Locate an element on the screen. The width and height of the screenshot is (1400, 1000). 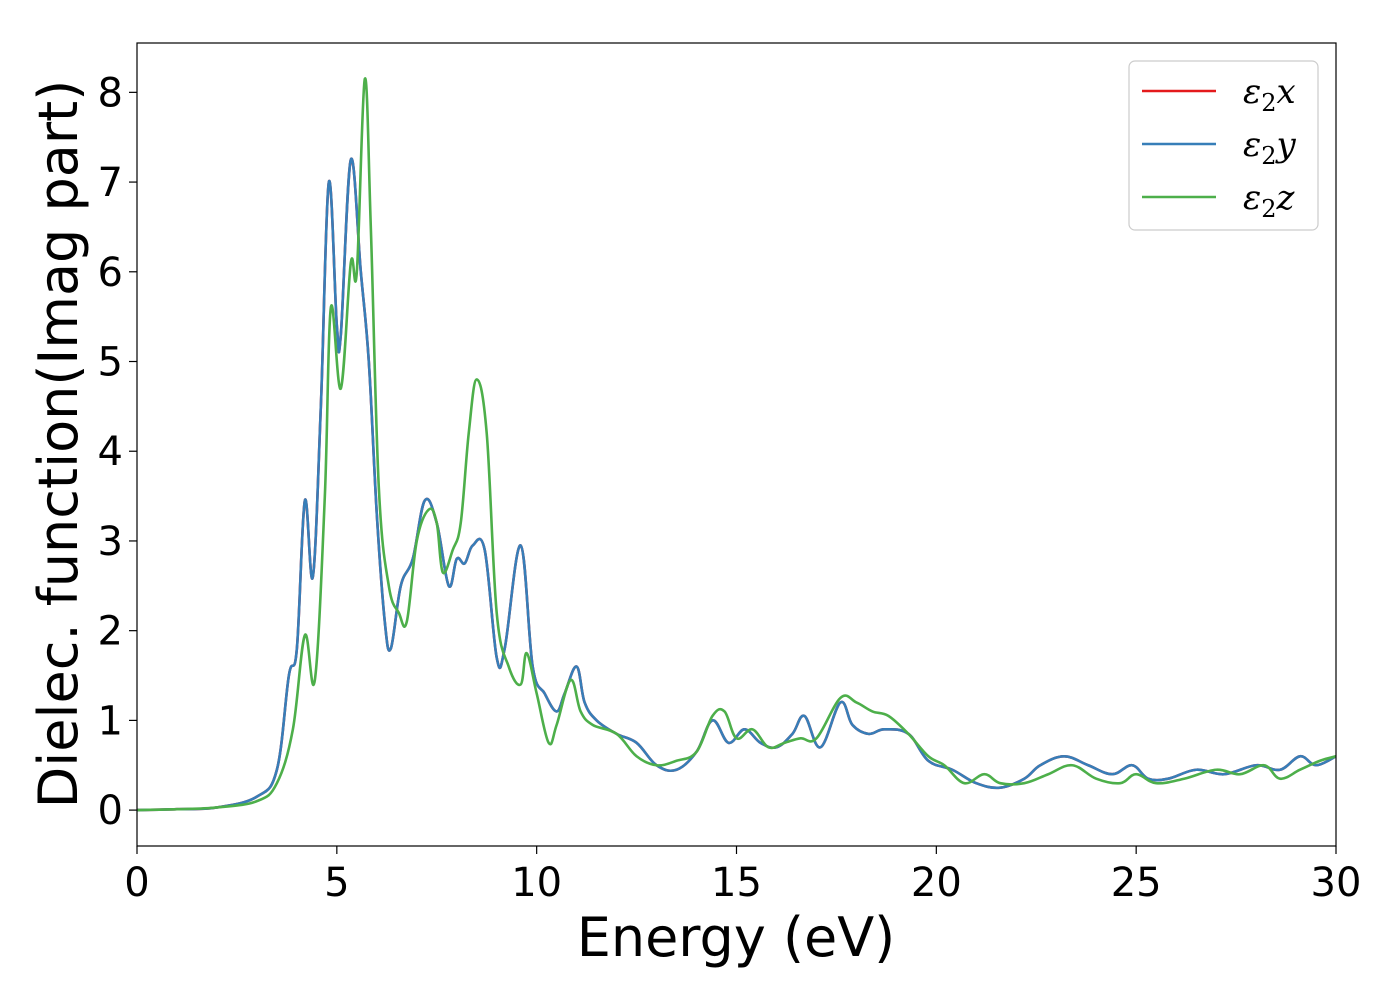
y-axis-label: Dielec. function(Imag part) is located at coordinates (58, 444).